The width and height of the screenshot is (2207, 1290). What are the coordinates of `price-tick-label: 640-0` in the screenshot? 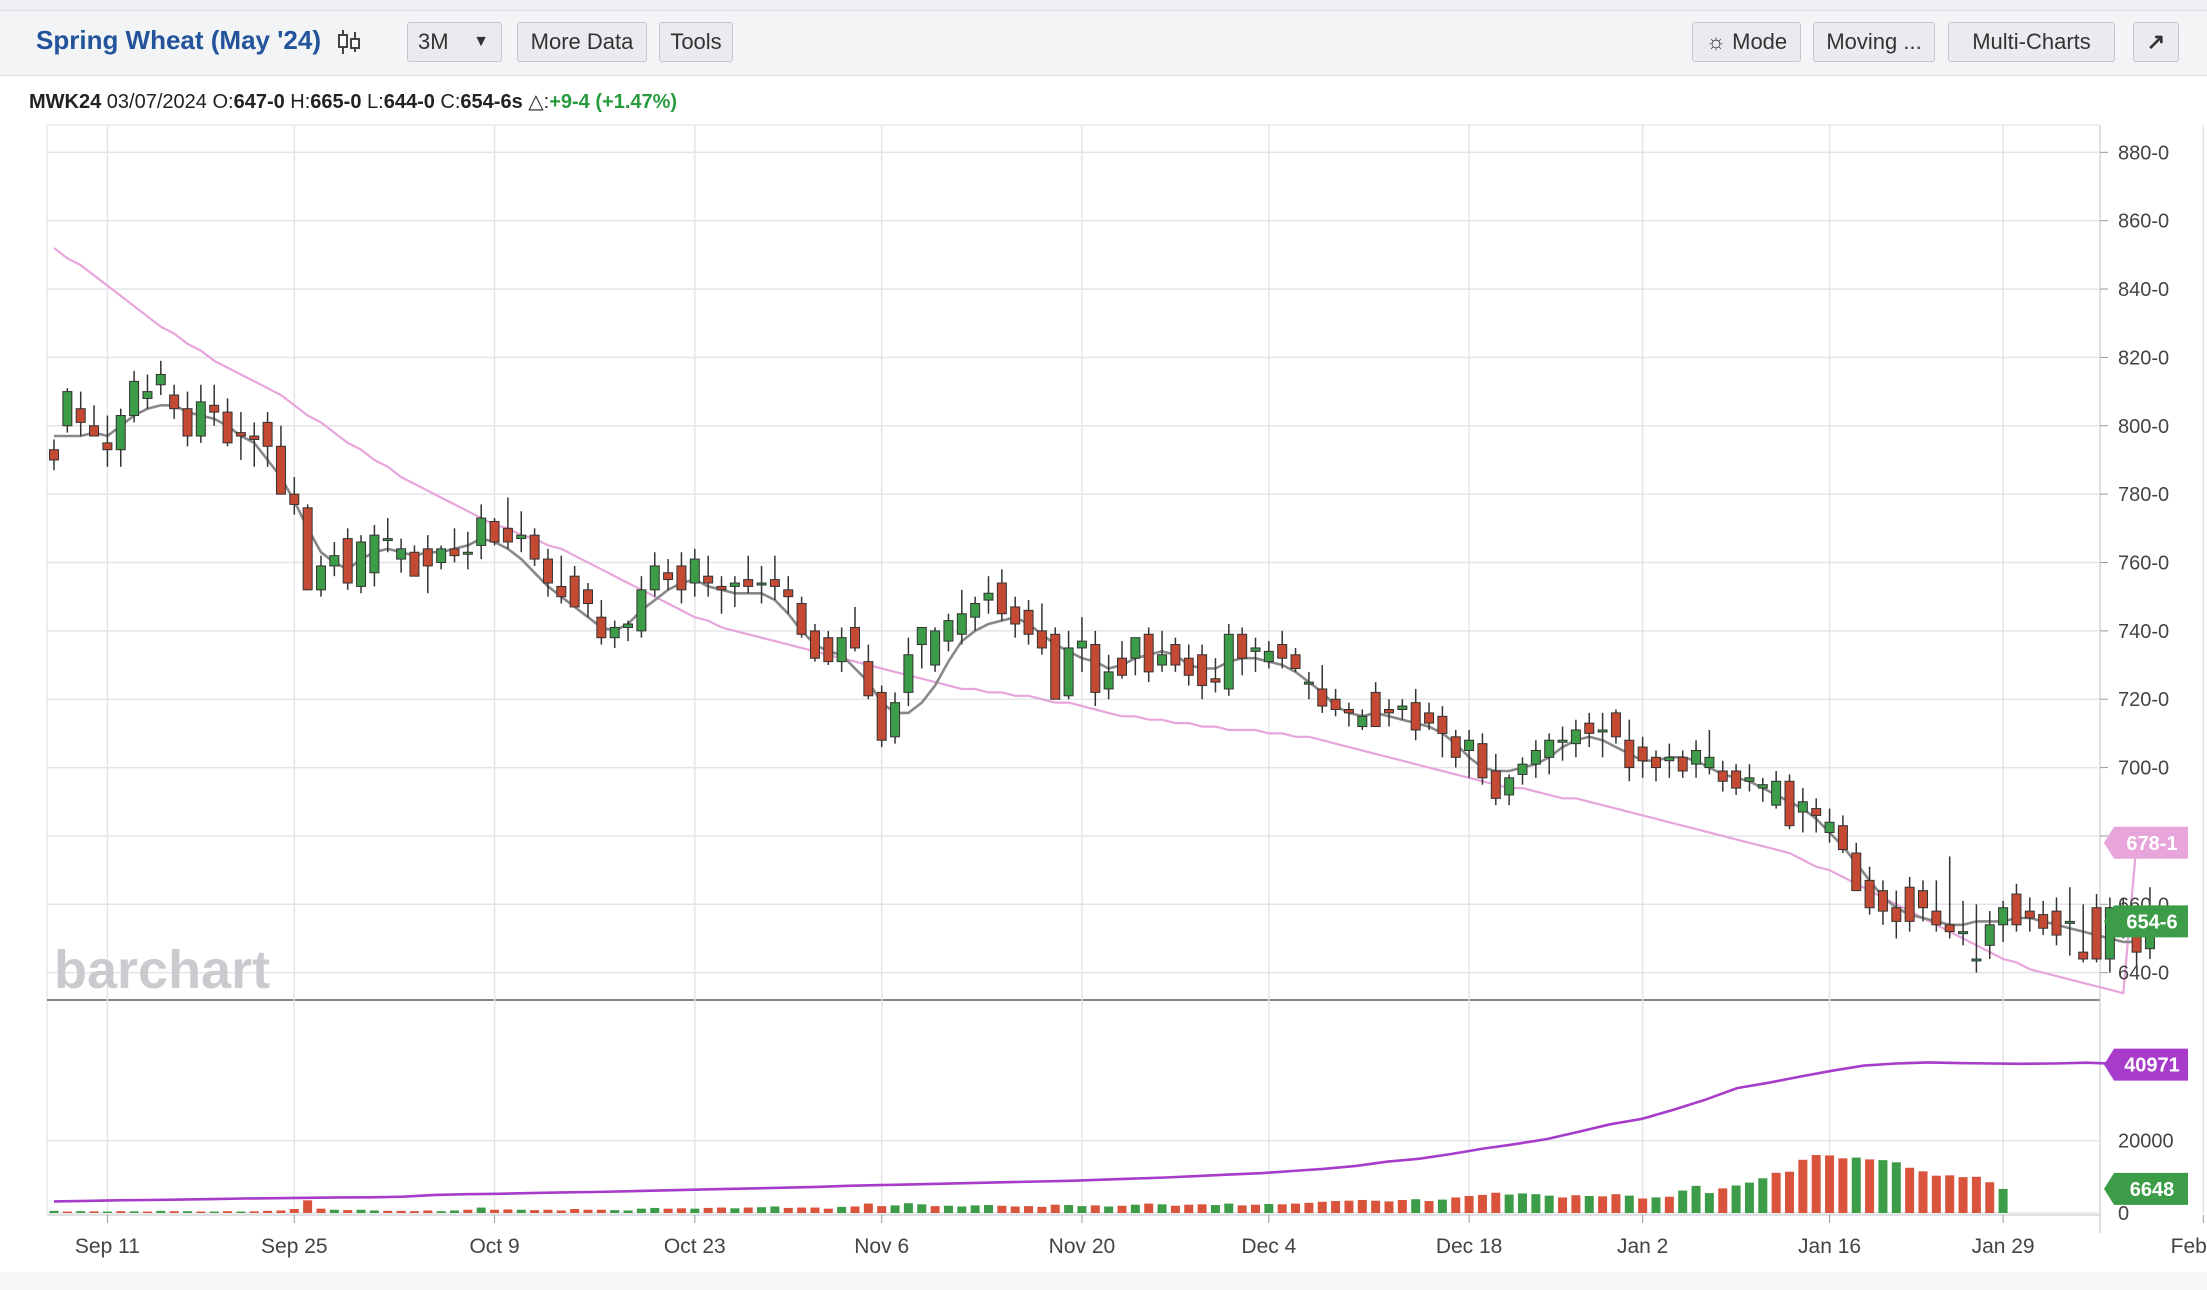 It's located at (2143, 974).